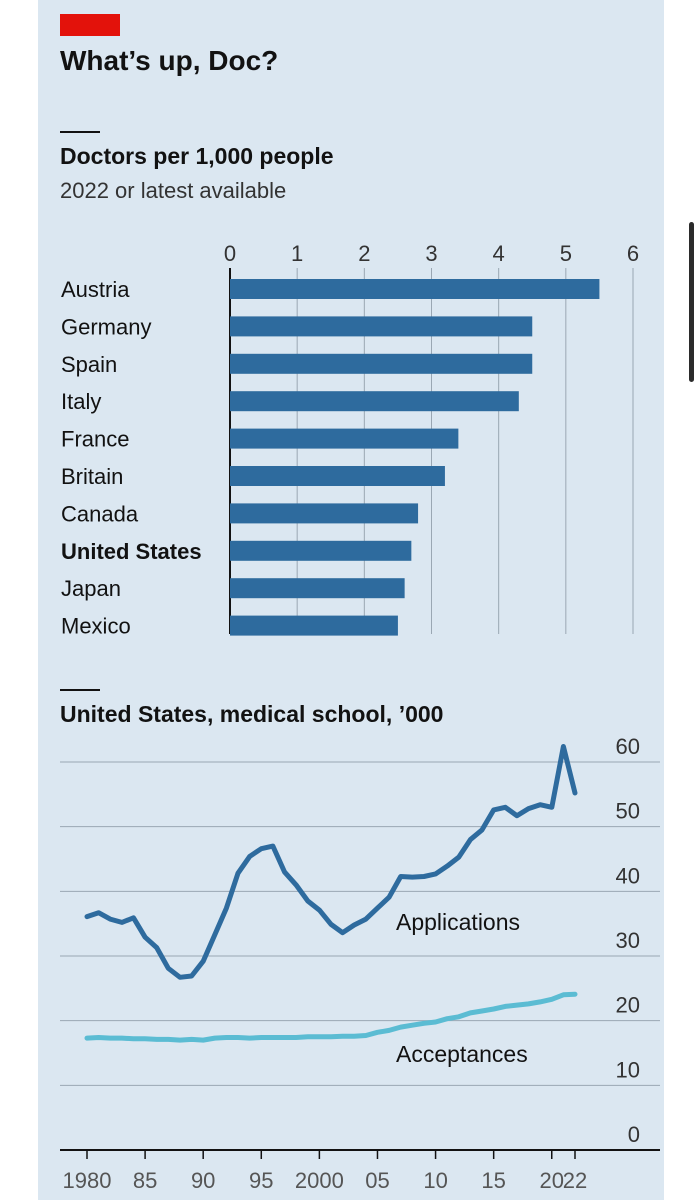 This screenshot has width=700, height=1200. Describe the element at coordinates (628, 875) in the screenshot. I see `line-ytick-label: 40` at that location.